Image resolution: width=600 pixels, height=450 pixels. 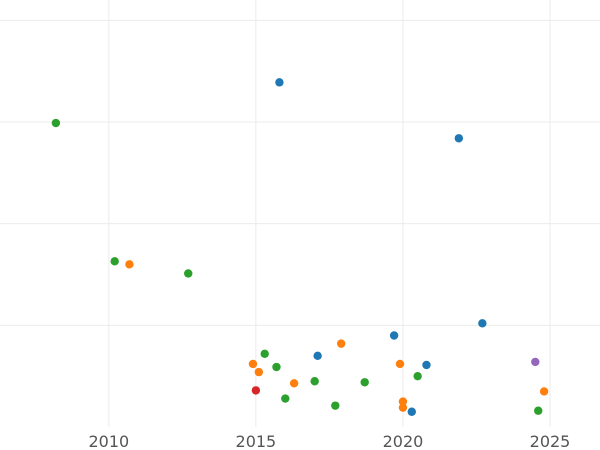 I want to click on x-tick-label: 2025, so click(x=550, y=441).